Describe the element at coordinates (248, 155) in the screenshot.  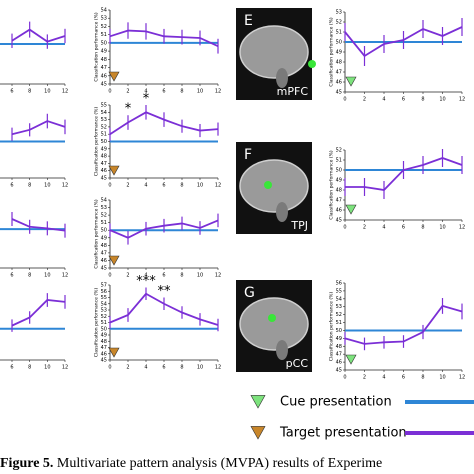
I see `panel-letter: F` at that location.